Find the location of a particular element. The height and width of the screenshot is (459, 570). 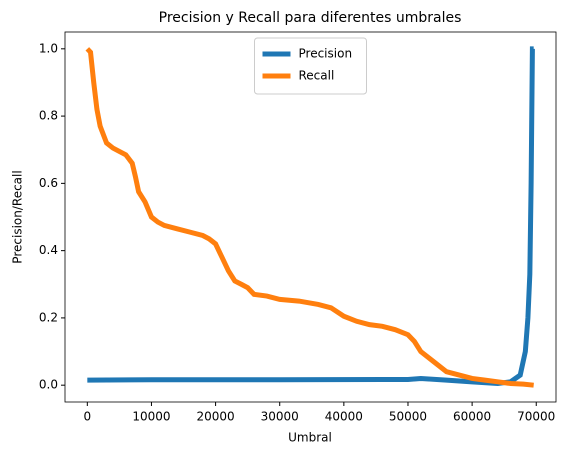

x-tick-label: 20000 is located at coordinates (215, 417).